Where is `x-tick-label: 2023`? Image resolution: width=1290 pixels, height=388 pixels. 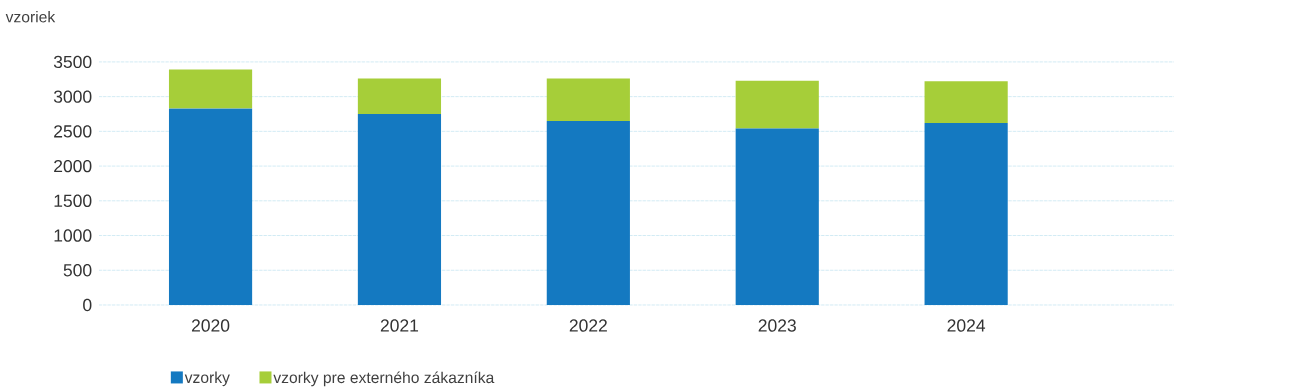 x-tick-label: 2023 is located at coordinates (777, 325).